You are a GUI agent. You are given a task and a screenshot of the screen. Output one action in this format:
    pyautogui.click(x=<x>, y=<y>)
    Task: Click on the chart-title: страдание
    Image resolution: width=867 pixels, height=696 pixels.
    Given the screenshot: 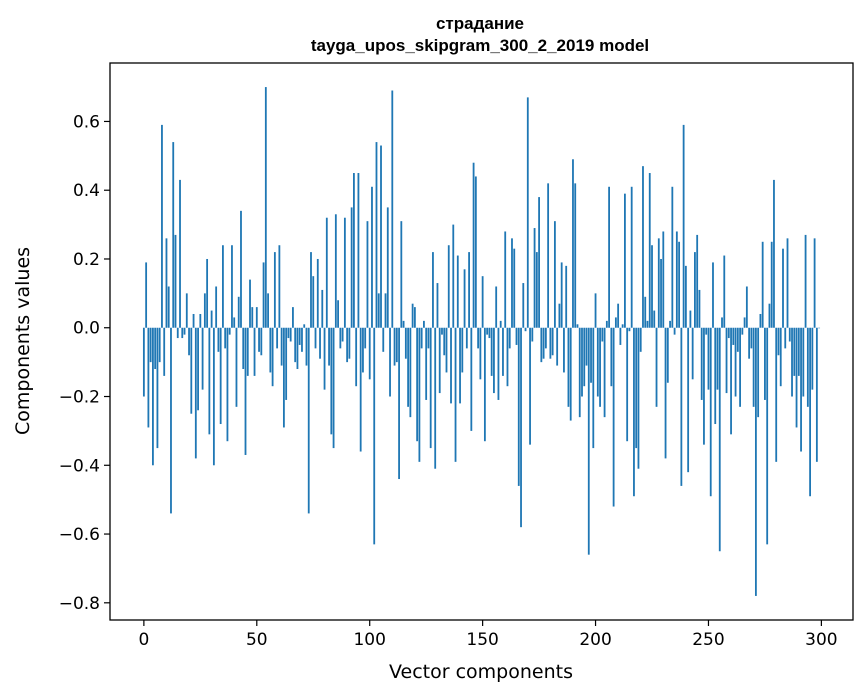 What is the action you would take?
    pyautogui.click(x=480, y=23)
    